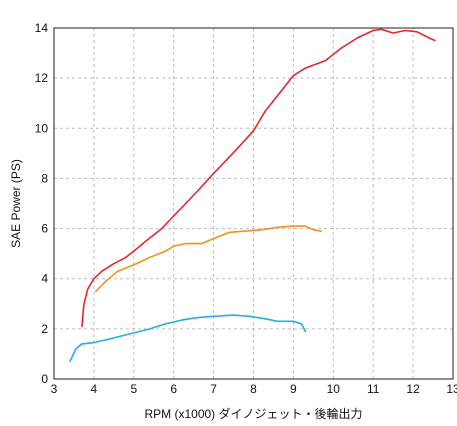 The width and height of the screenshot is (457, 426). What do you see at coordinates (44, 229) in the screenshot?
I see `y-tick-label: 6` at bounding box center [44, 229].